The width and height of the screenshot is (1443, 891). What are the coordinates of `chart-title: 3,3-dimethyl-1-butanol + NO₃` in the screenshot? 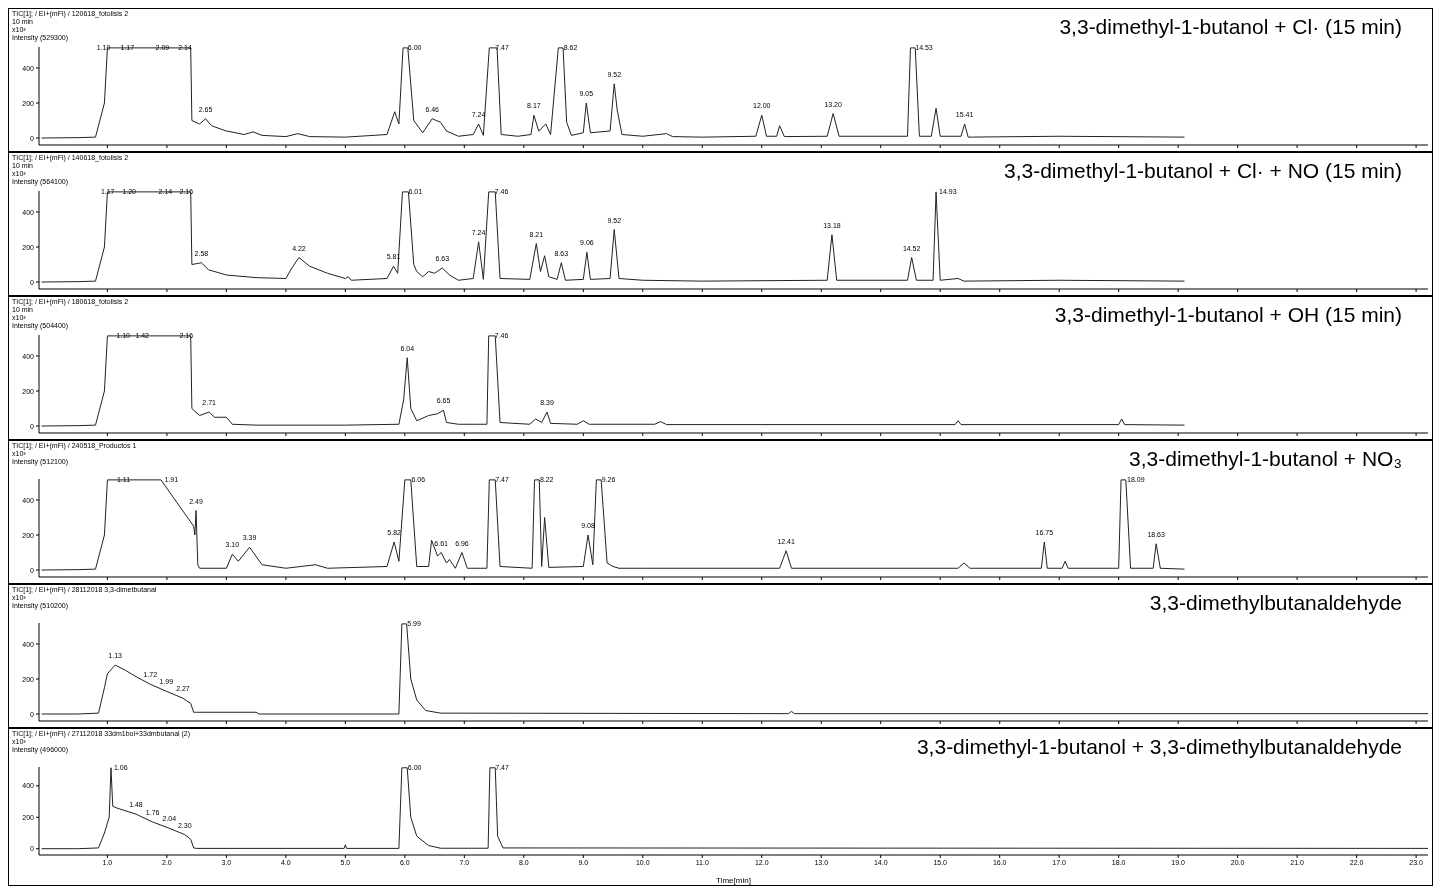 It's located at (1265, 459).